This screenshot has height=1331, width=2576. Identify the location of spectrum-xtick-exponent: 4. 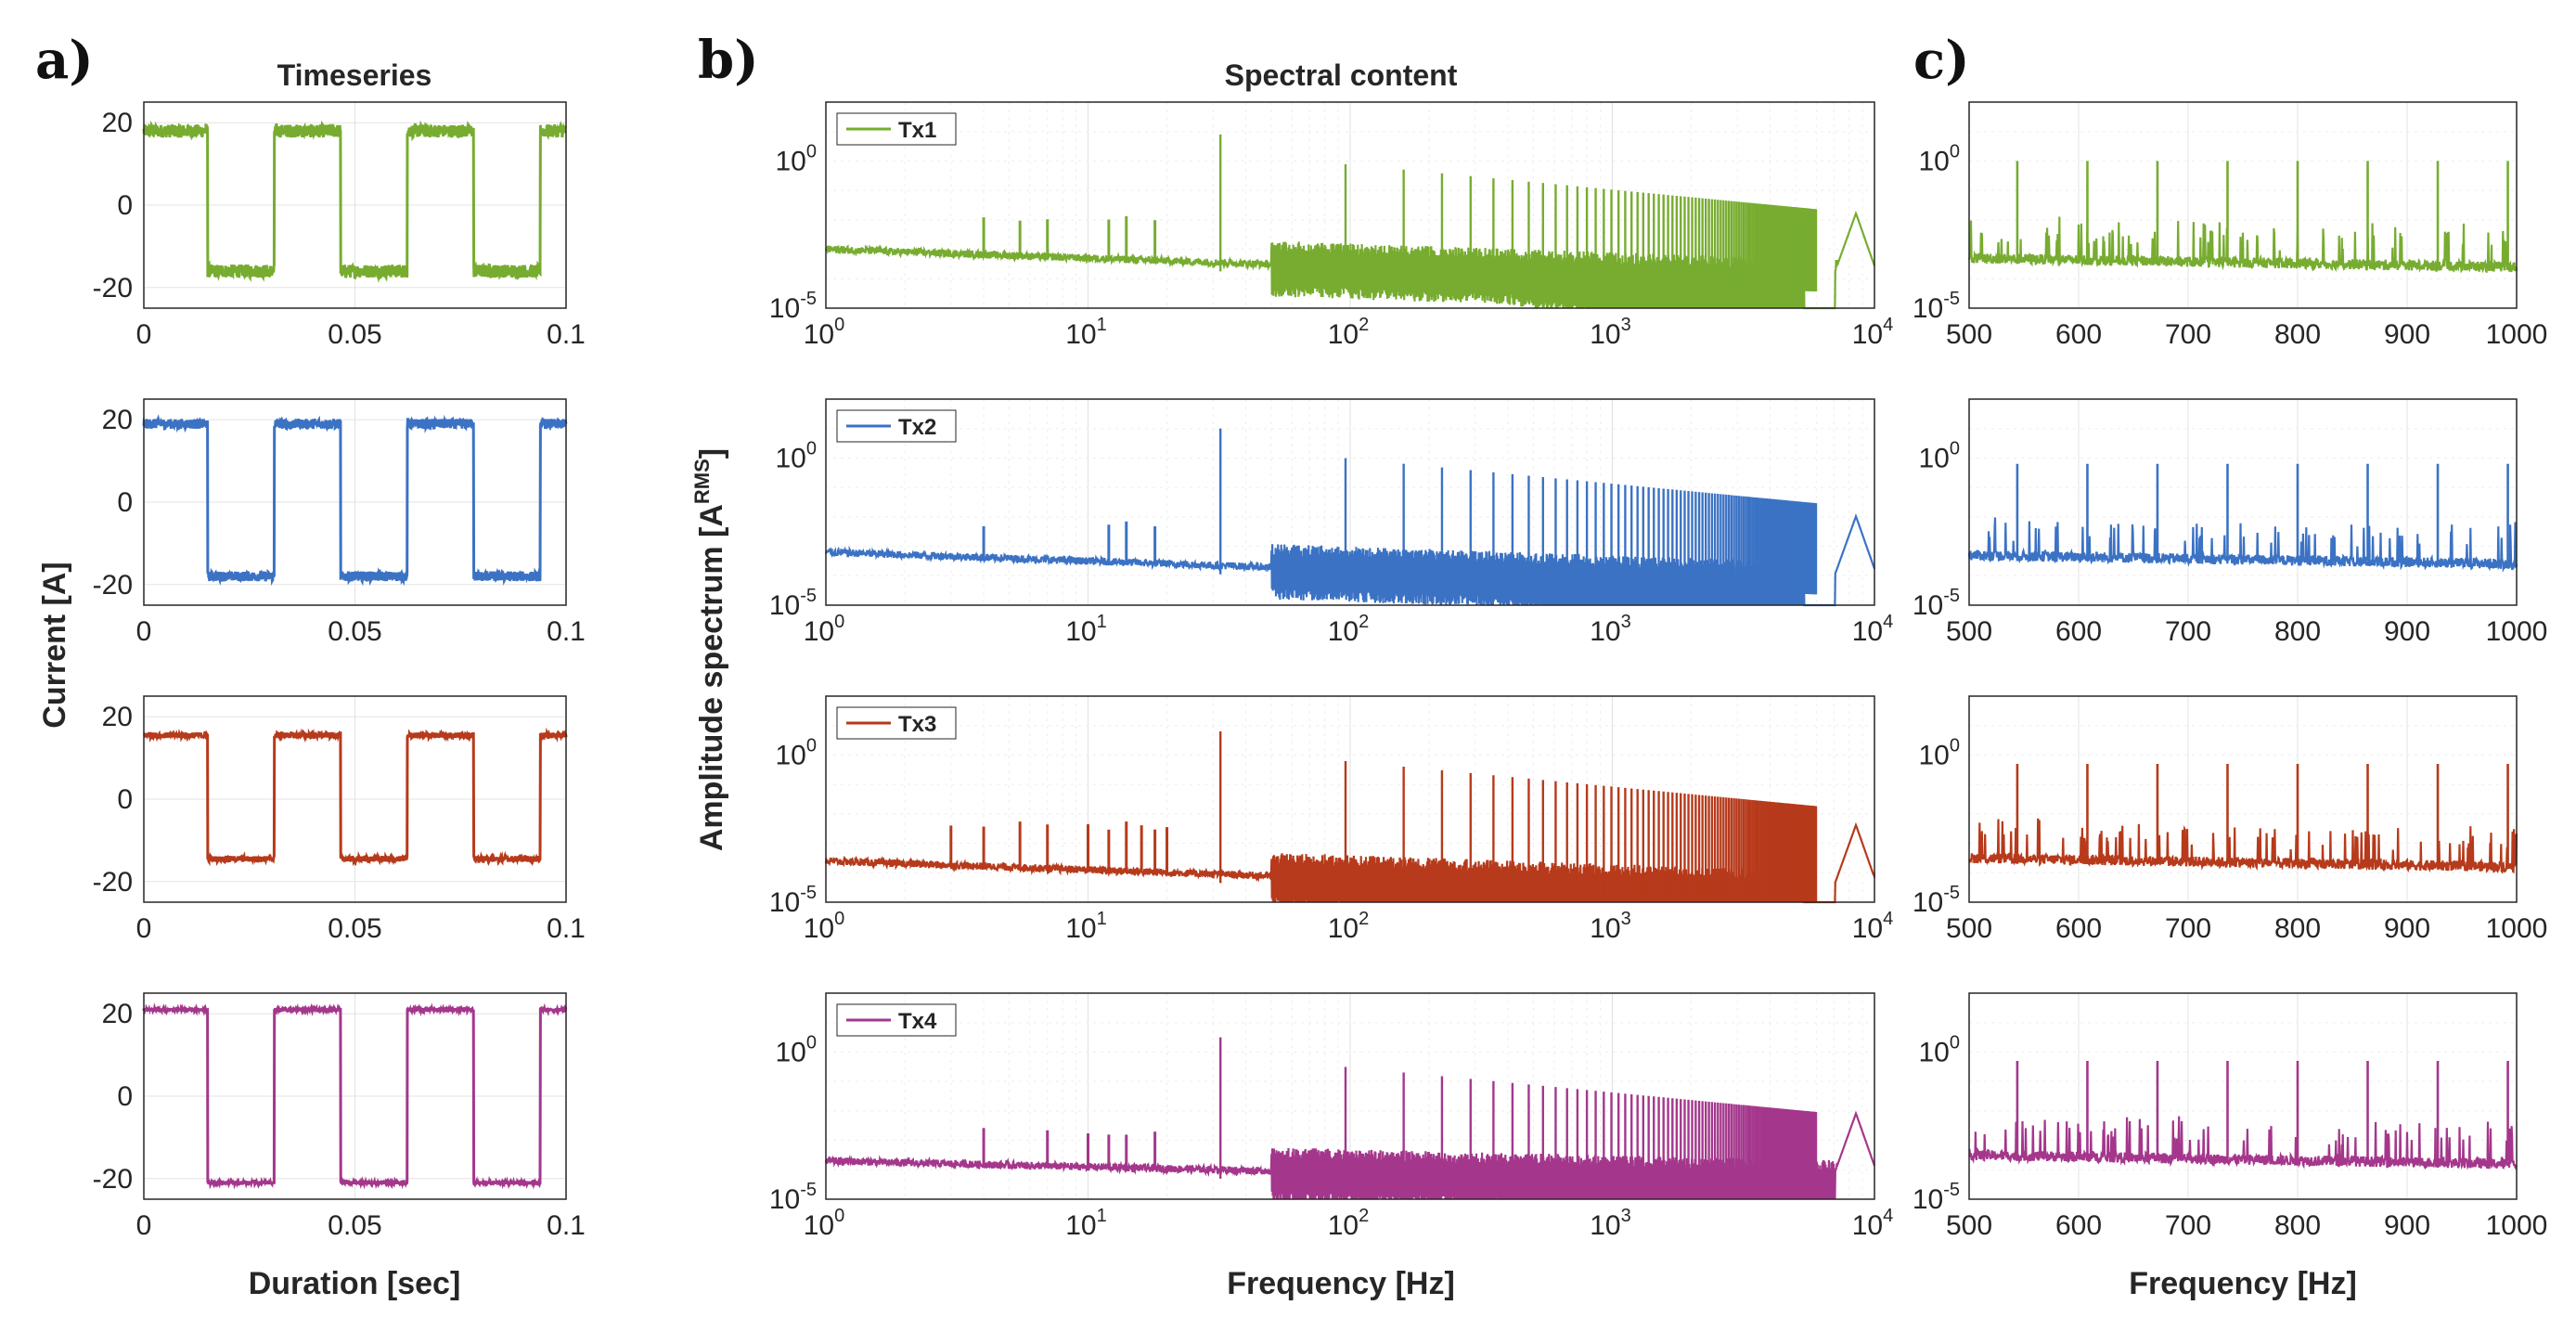
(1888, 919).